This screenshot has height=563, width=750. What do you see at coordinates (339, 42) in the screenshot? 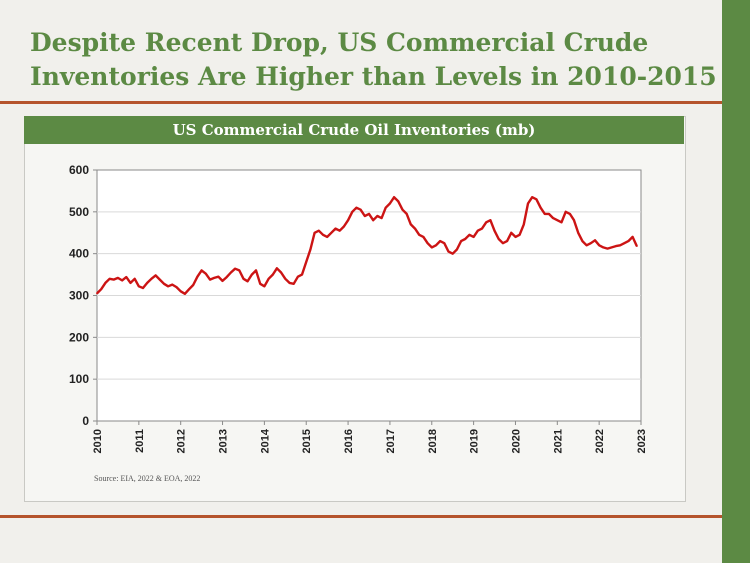
I see `slide-title-line-1: Despite Recent Drop, US Commercial Crude` at bounding box center [339, 42].